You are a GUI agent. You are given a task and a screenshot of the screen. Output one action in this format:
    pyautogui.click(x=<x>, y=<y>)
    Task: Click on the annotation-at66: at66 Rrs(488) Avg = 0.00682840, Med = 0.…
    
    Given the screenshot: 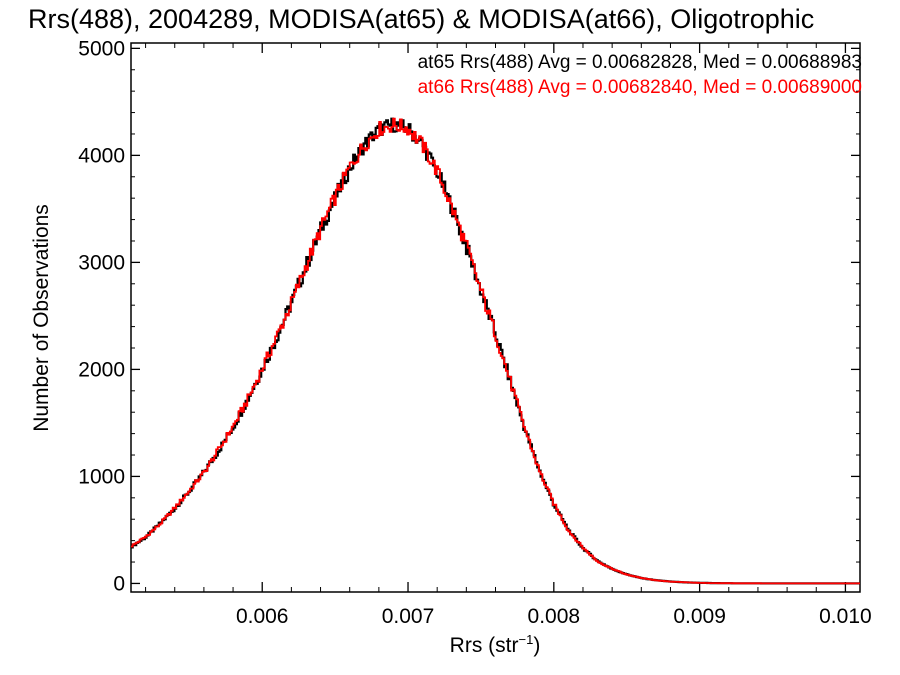 What is the action you would take?
    pyautogui.click(x=640, y=87)
    